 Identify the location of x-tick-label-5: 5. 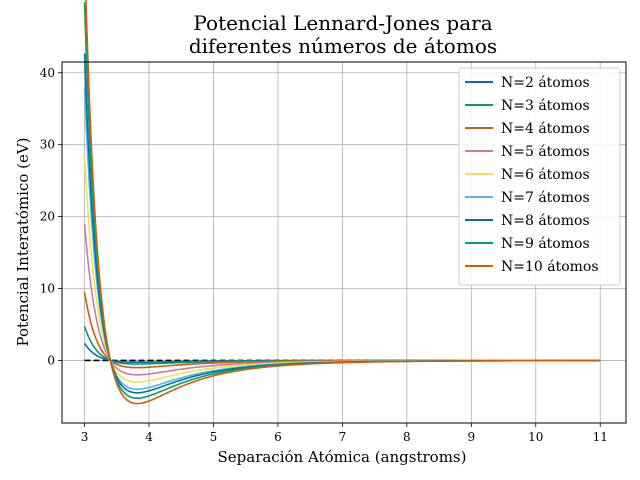
(214, 437).